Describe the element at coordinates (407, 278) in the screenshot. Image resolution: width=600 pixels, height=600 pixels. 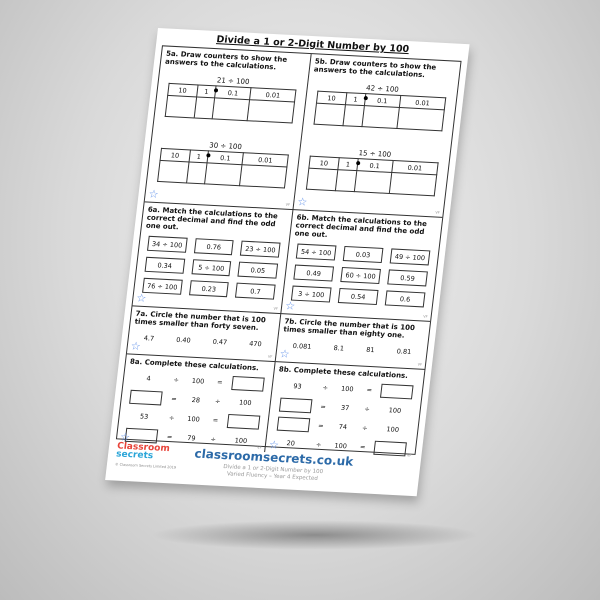
I see `match-card: 0.59` at that location.